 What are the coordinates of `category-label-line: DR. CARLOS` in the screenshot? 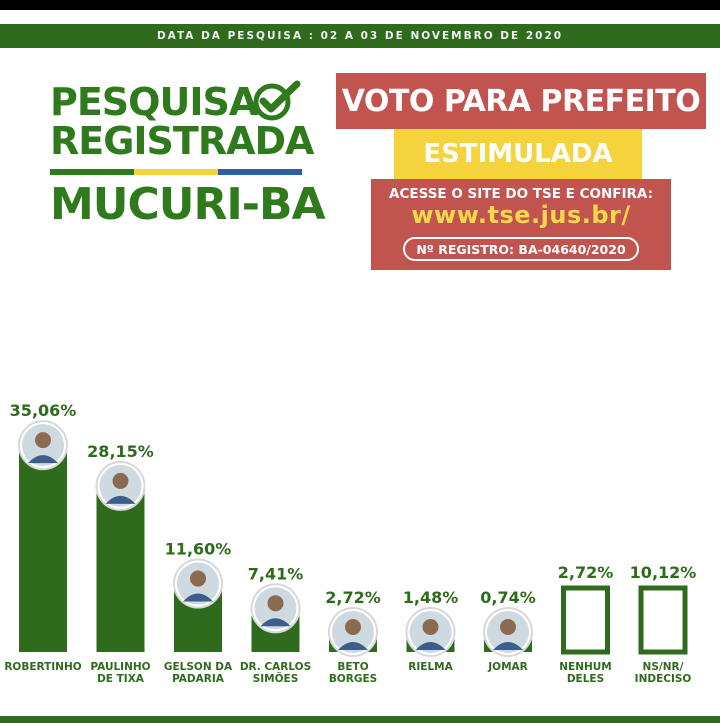 It's located at (275, 667).